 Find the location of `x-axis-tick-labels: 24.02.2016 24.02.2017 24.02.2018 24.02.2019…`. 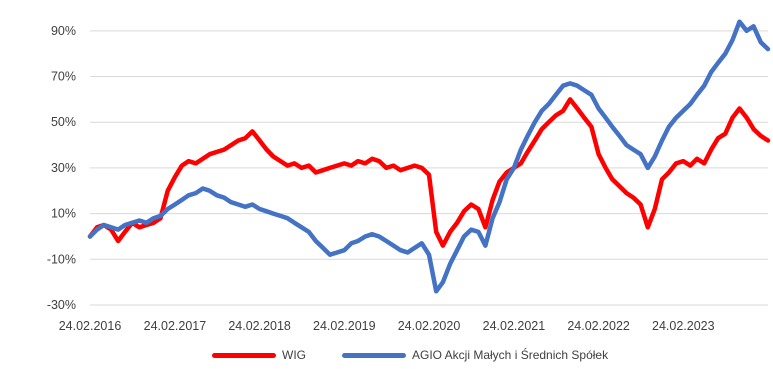

x-axis-tick-labels: 24.02.2016 24.02.2017 24.02.2018 24.02.2019… is located at coordinates (387, 326).